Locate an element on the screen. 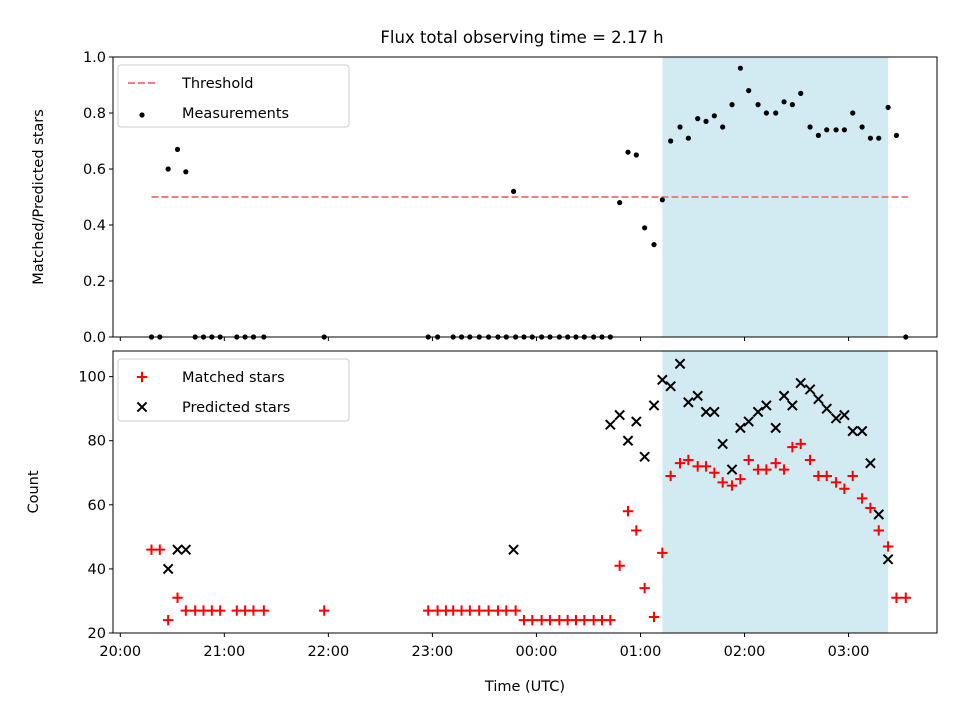 This screenshot has height=720, width=960. ratio-y-tick-label: 0.2 is located at coordinates (94, 282).